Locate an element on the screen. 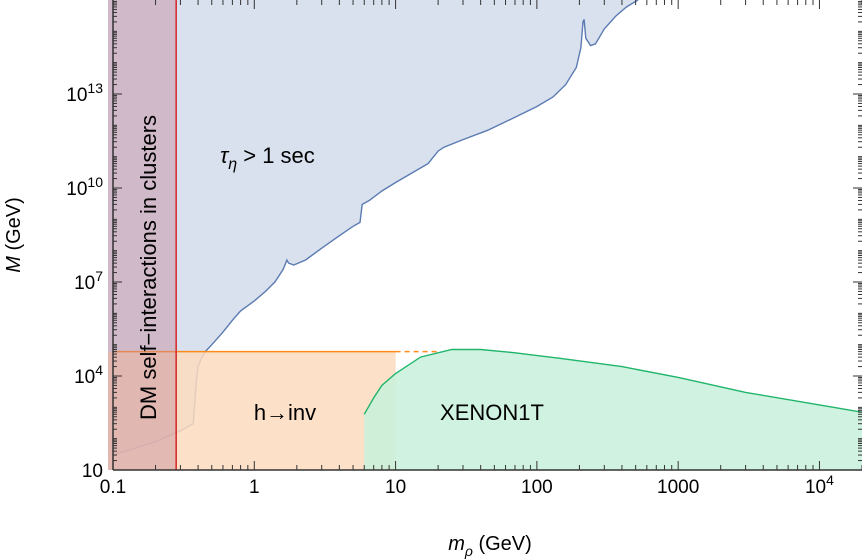  x-tick-label: 10⁴ is located at coordinates (819, 485).